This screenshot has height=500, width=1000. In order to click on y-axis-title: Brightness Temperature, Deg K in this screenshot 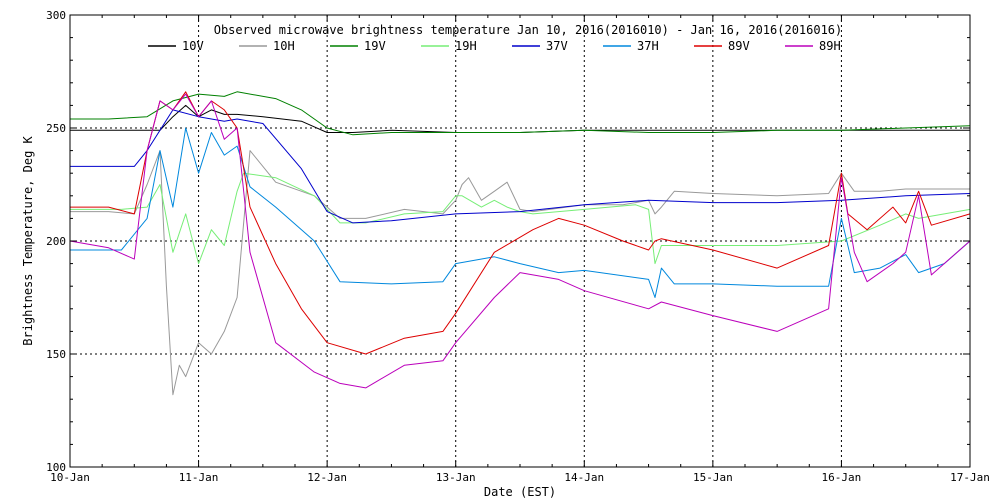, I will do `click(28, 240)`.